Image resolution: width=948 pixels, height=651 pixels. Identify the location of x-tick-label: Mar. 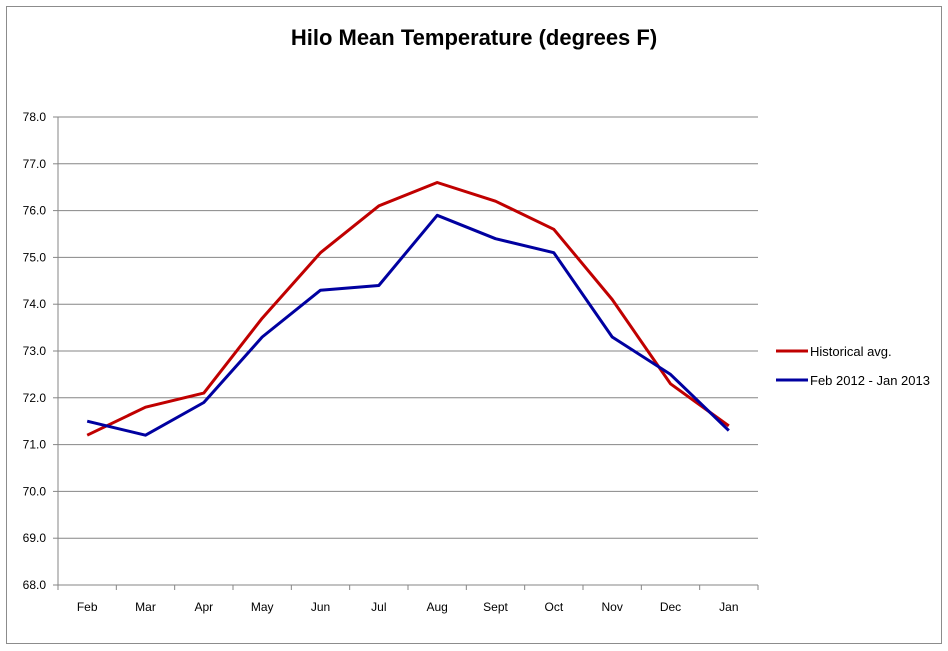
(145, 607).